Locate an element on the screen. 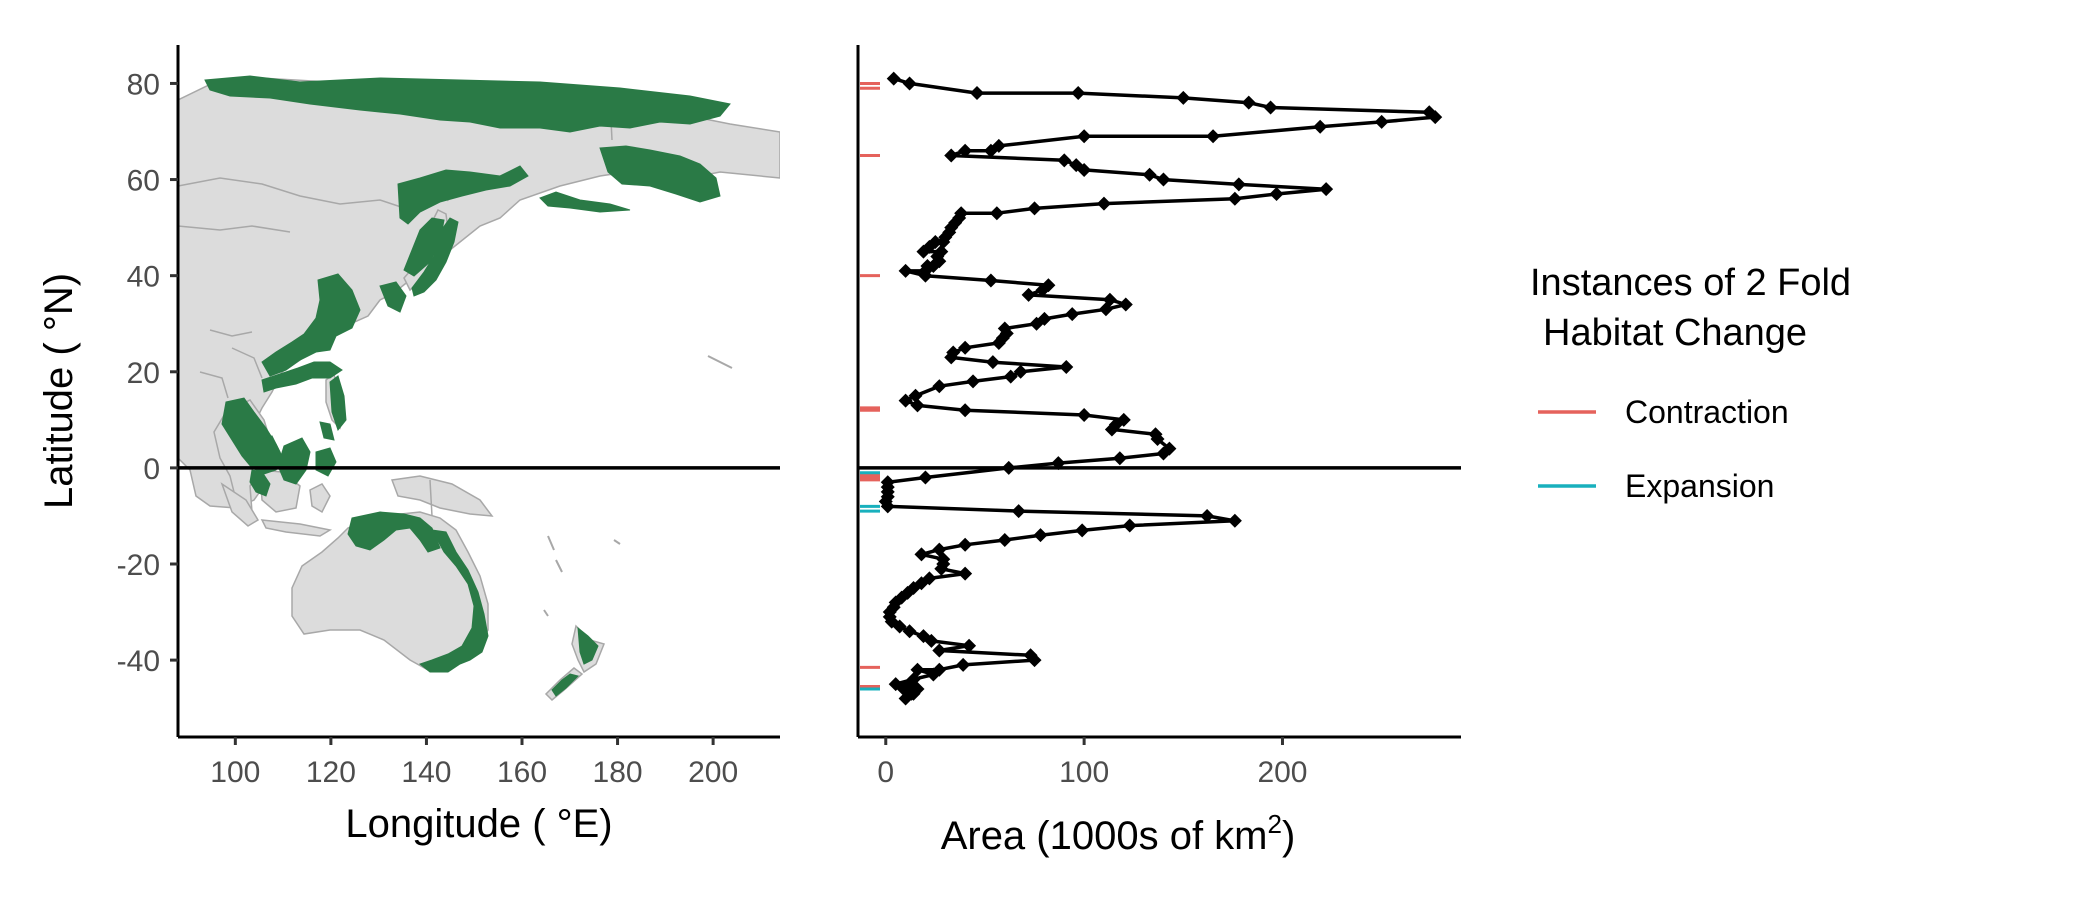  map-y-tick-label: 60 is located at coordinates (143, 181).